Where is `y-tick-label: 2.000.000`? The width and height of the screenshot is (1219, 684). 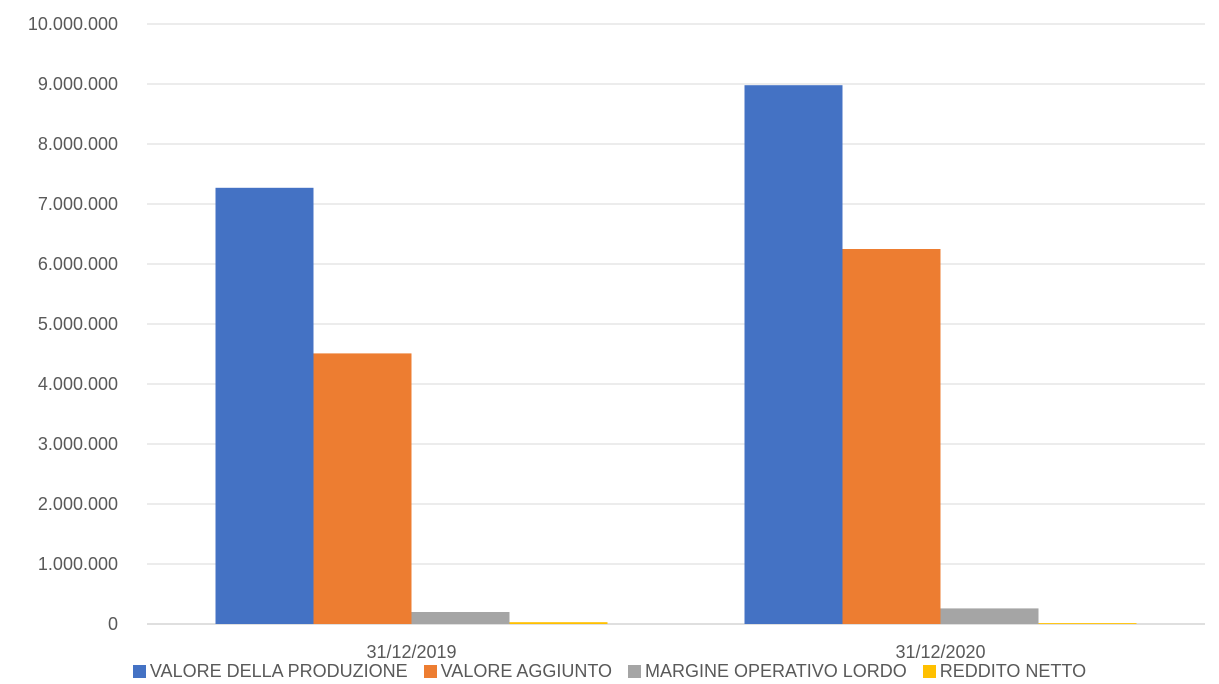
y-tick-label: 2.000.000 is located at coordinates (78, 504).